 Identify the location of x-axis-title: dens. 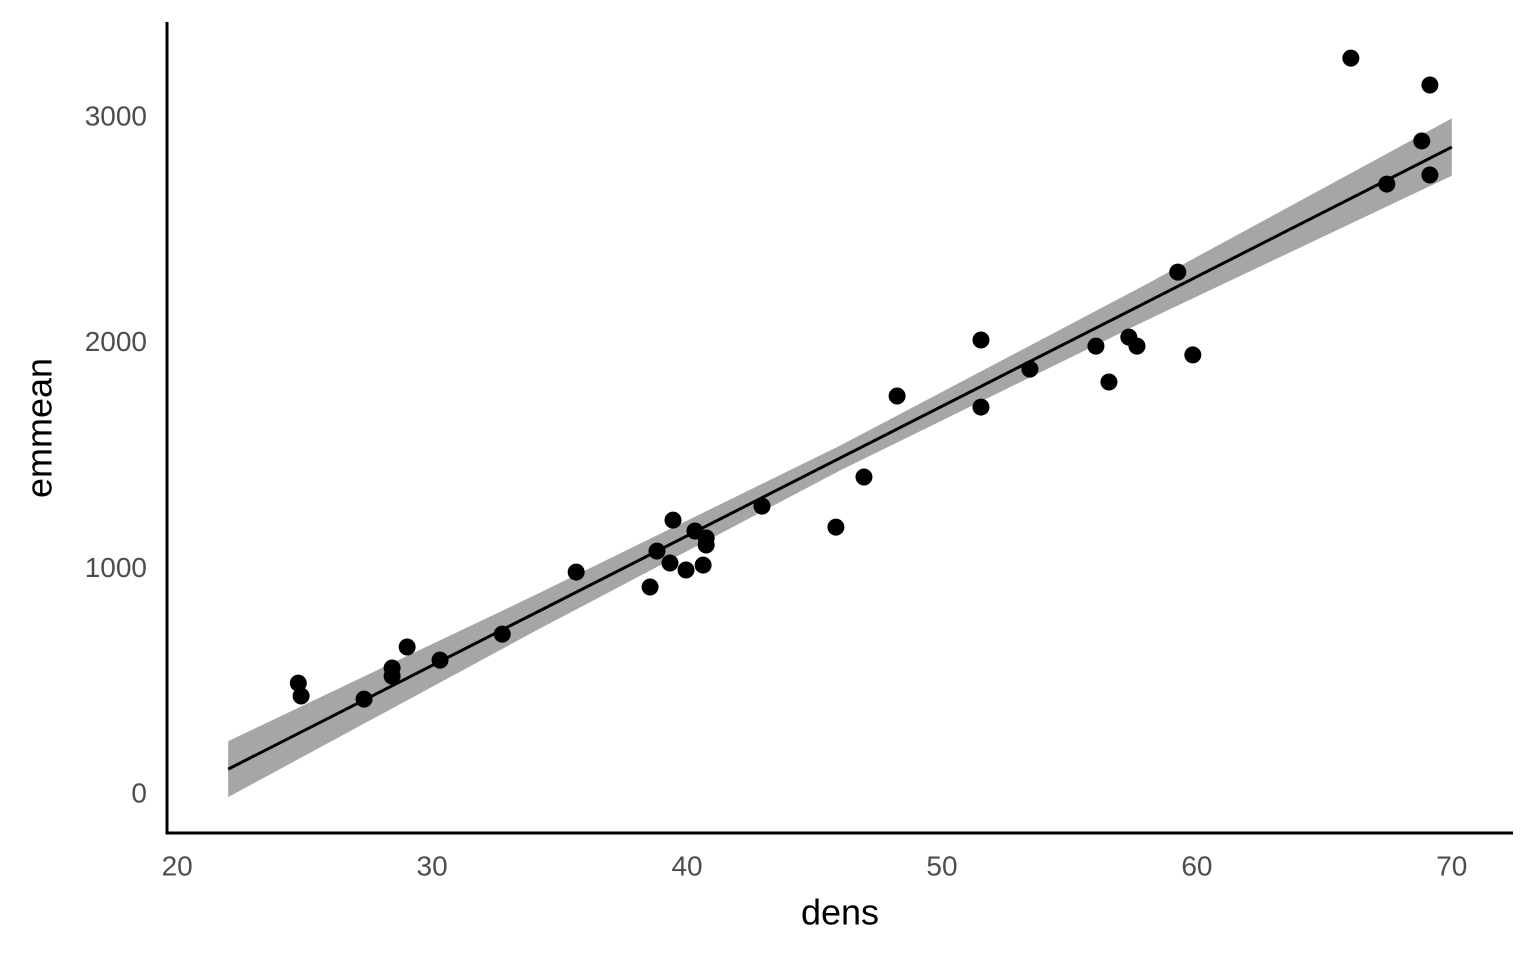
(840, 912).